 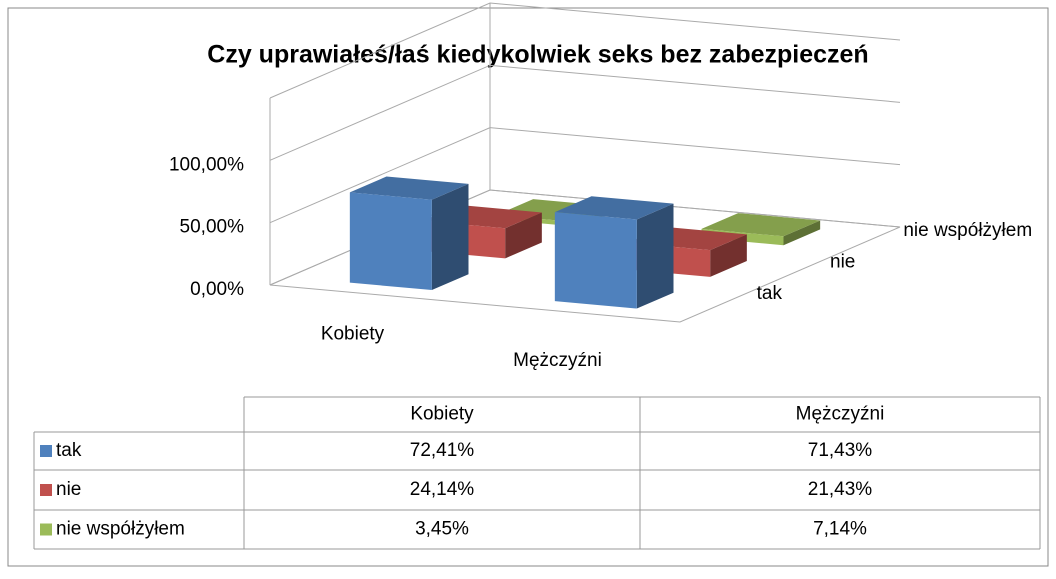 What do you see at coordinates (217, 289) in the screenshot?
I see `y-tick-label: 0,00%` at bounding box center [217, 289].